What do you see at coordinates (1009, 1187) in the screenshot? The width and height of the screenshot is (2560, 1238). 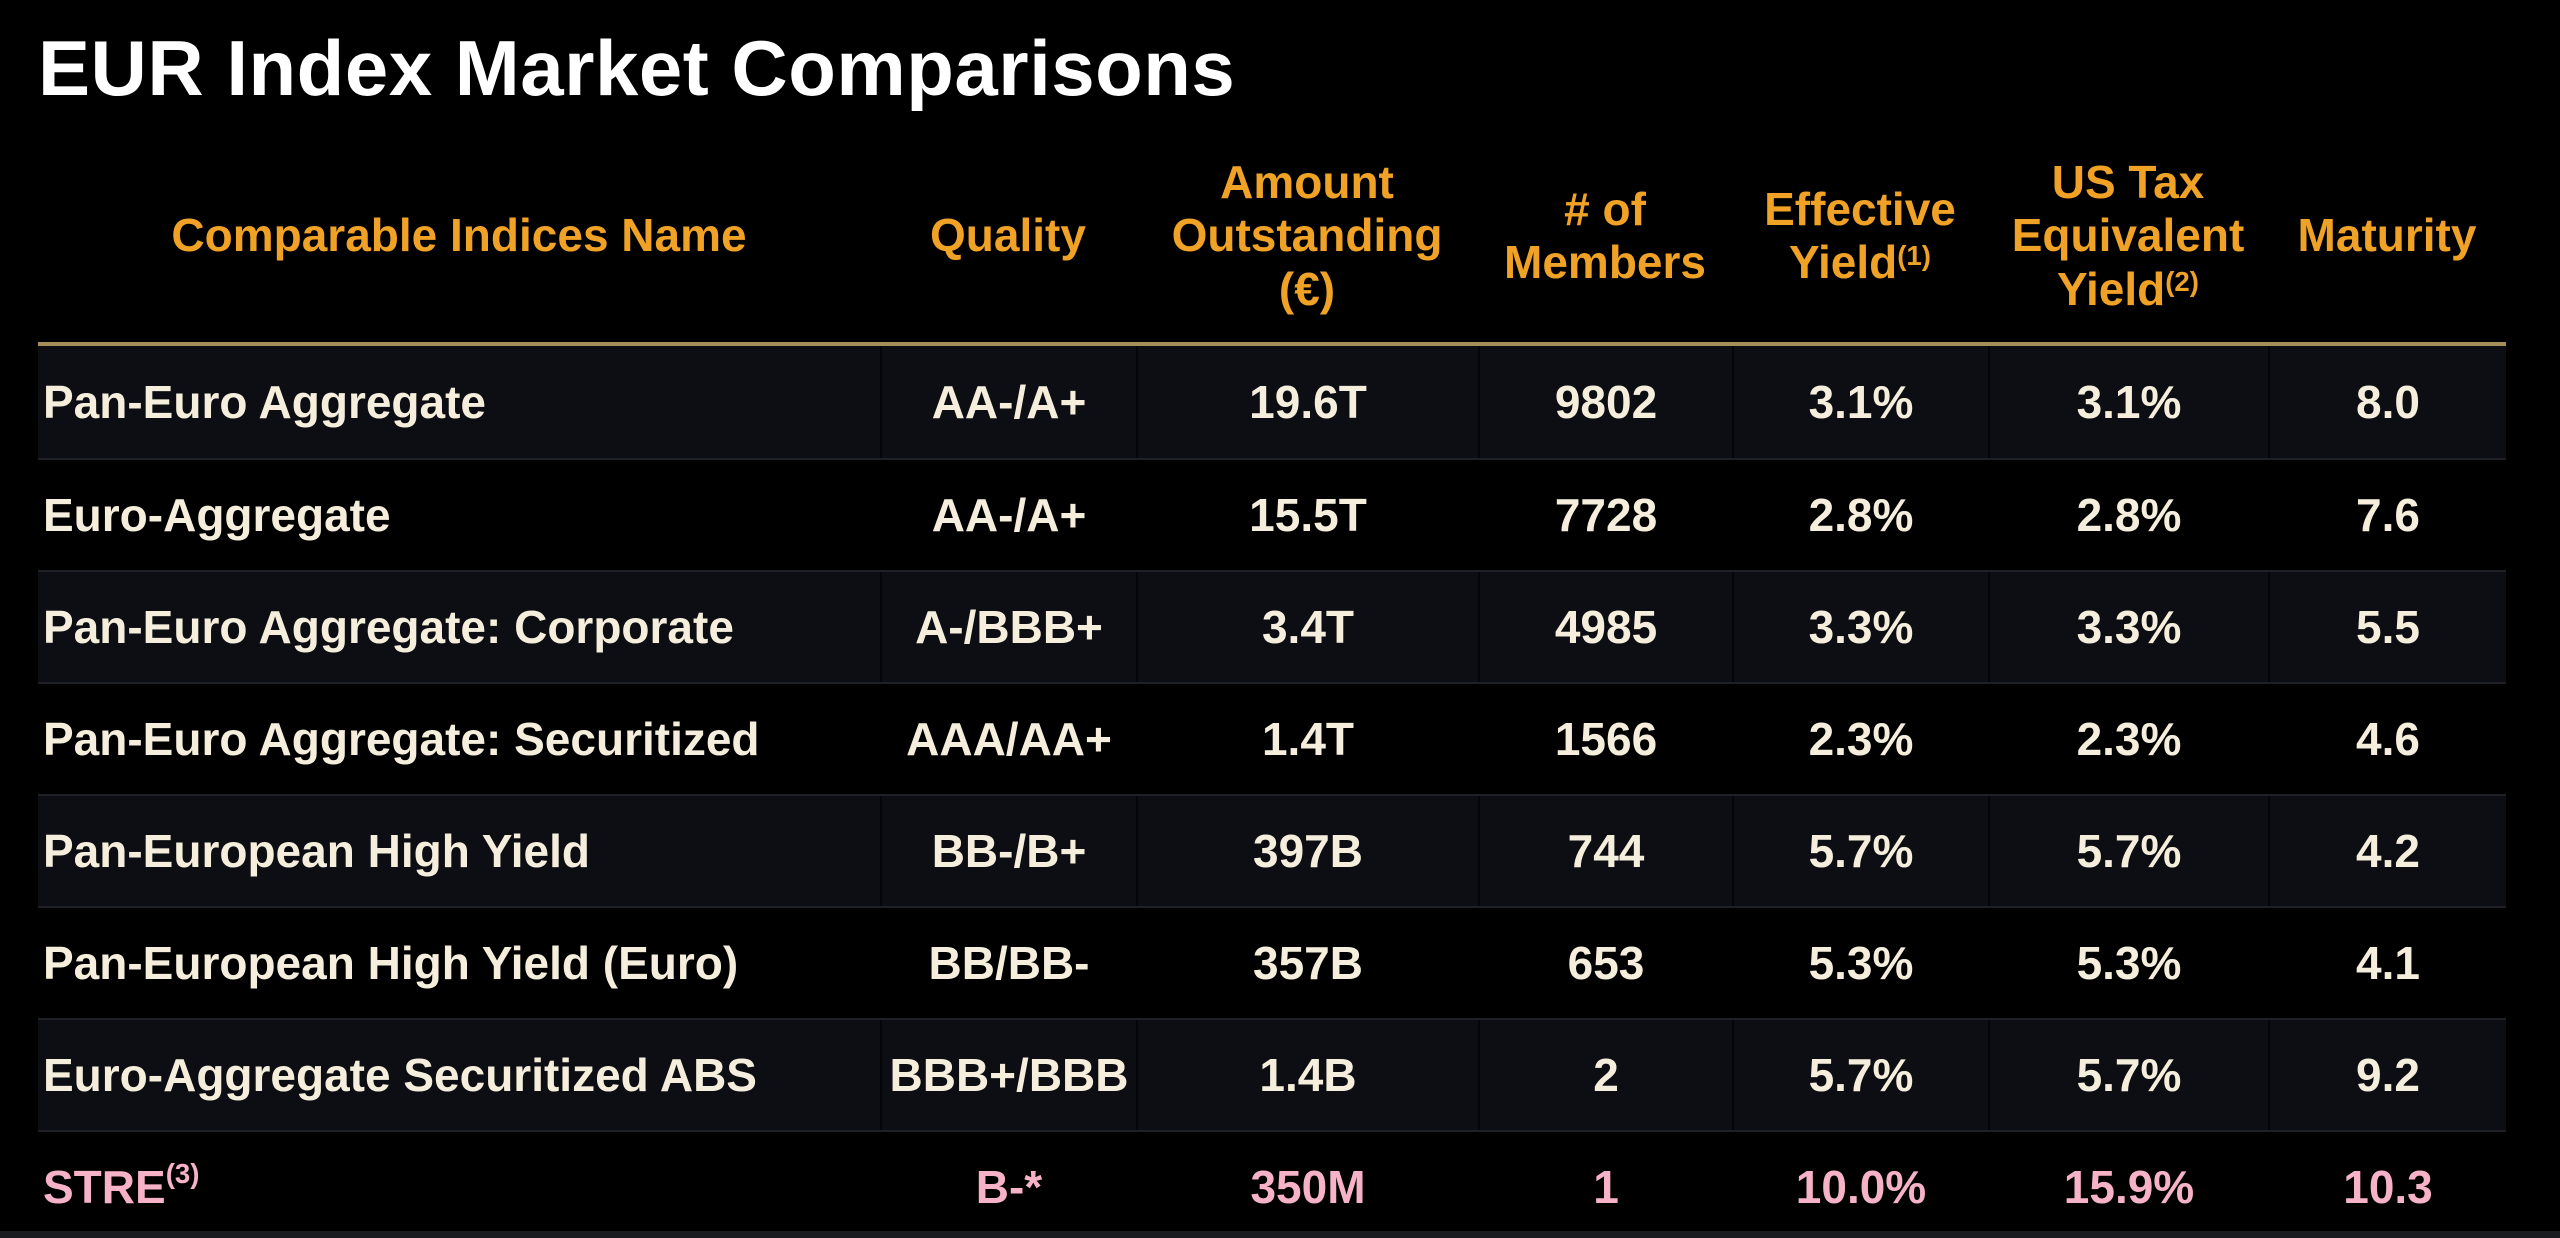 I see `cell-value: B-*` at bounding box center [1009, 1187].